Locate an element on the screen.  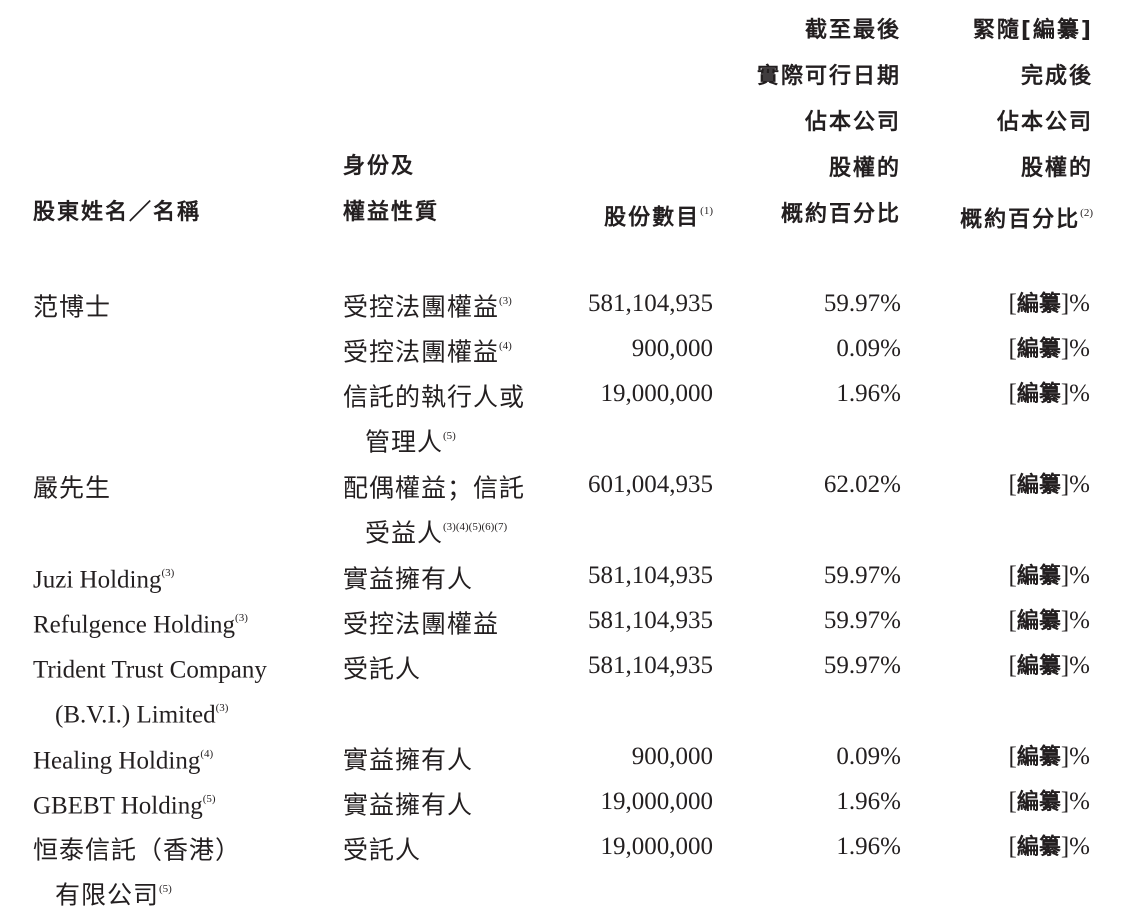
header-pct-latest-practicable-date: 截至最後 實際可行日期 佔本公司 股權的 概約百分比 is located at coordinates (829, 123).